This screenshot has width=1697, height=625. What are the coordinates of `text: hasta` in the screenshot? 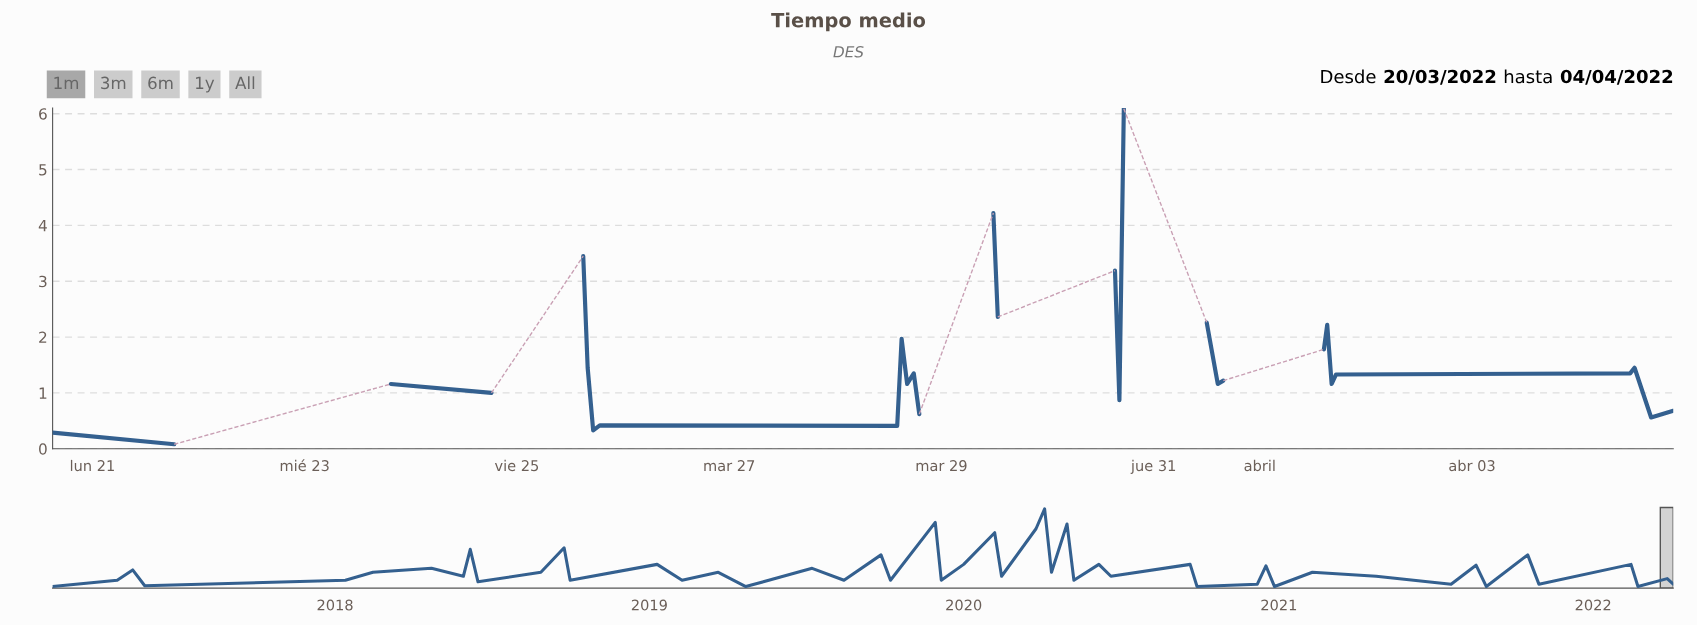 It's located at (1528, 76).